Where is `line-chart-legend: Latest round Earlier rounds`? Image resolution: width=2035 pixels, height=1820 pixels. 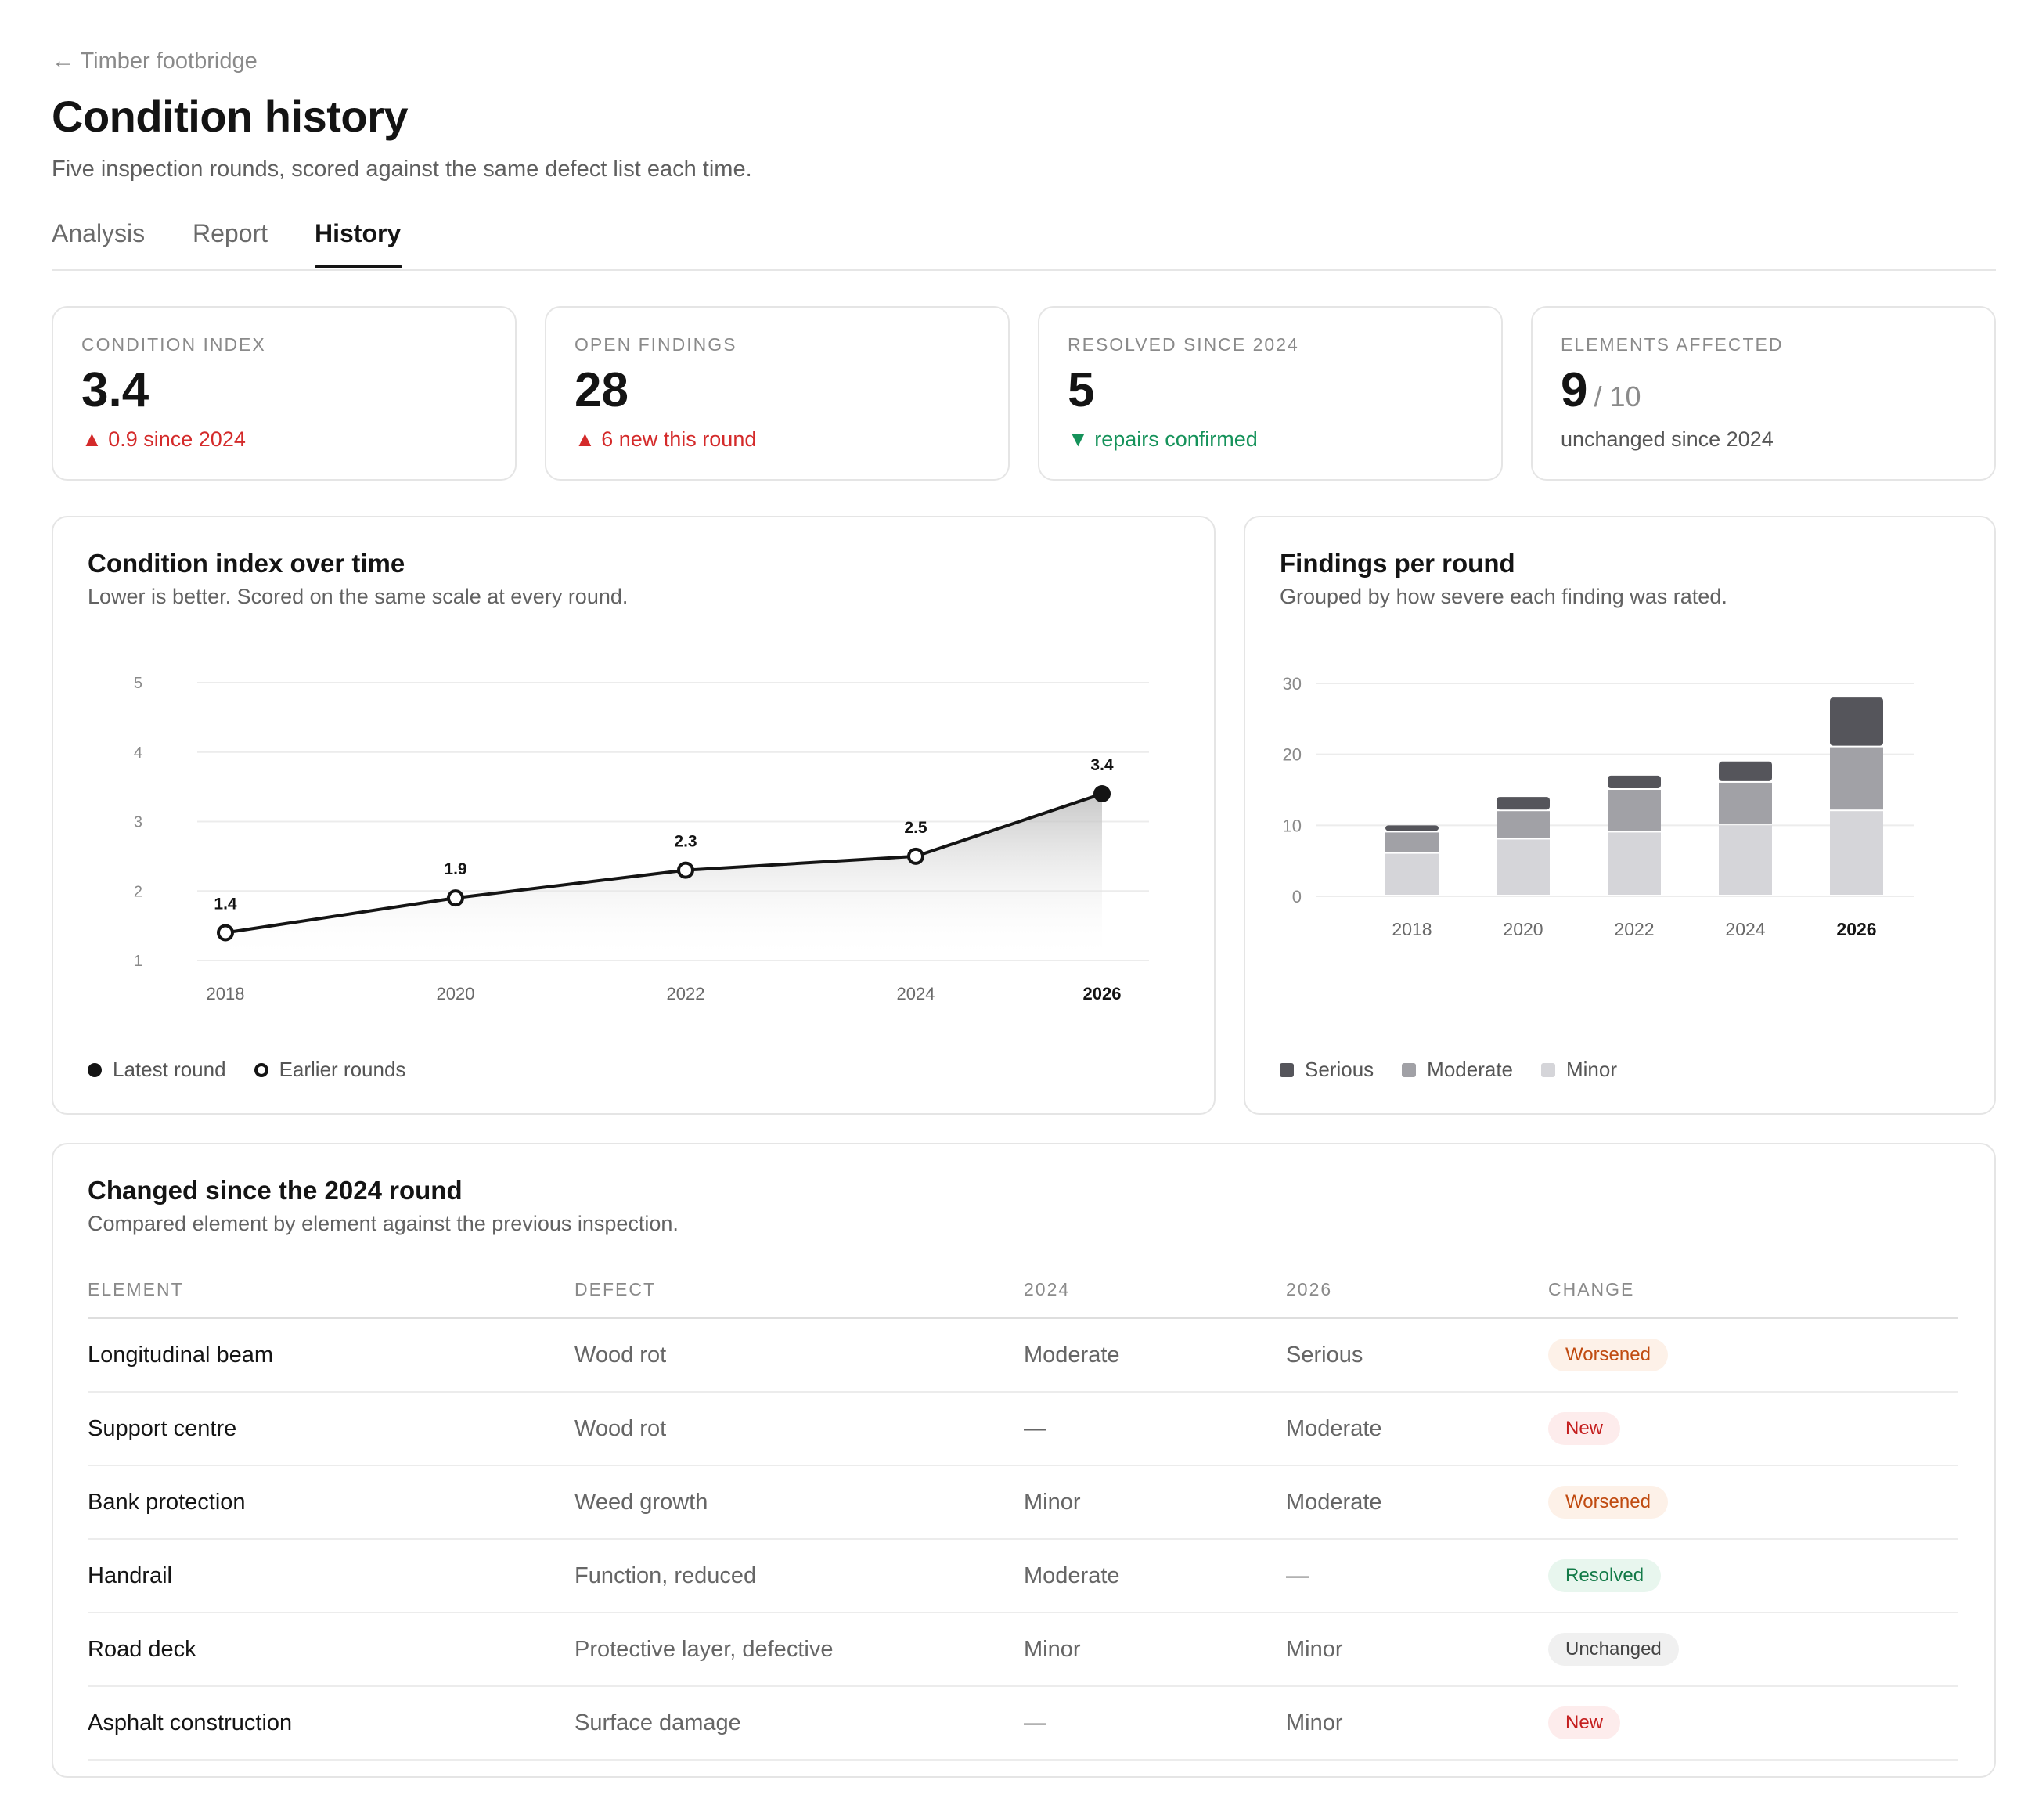 line-chart-legend: Latest round Earlier rounds is located at coordinates (261, 1070).